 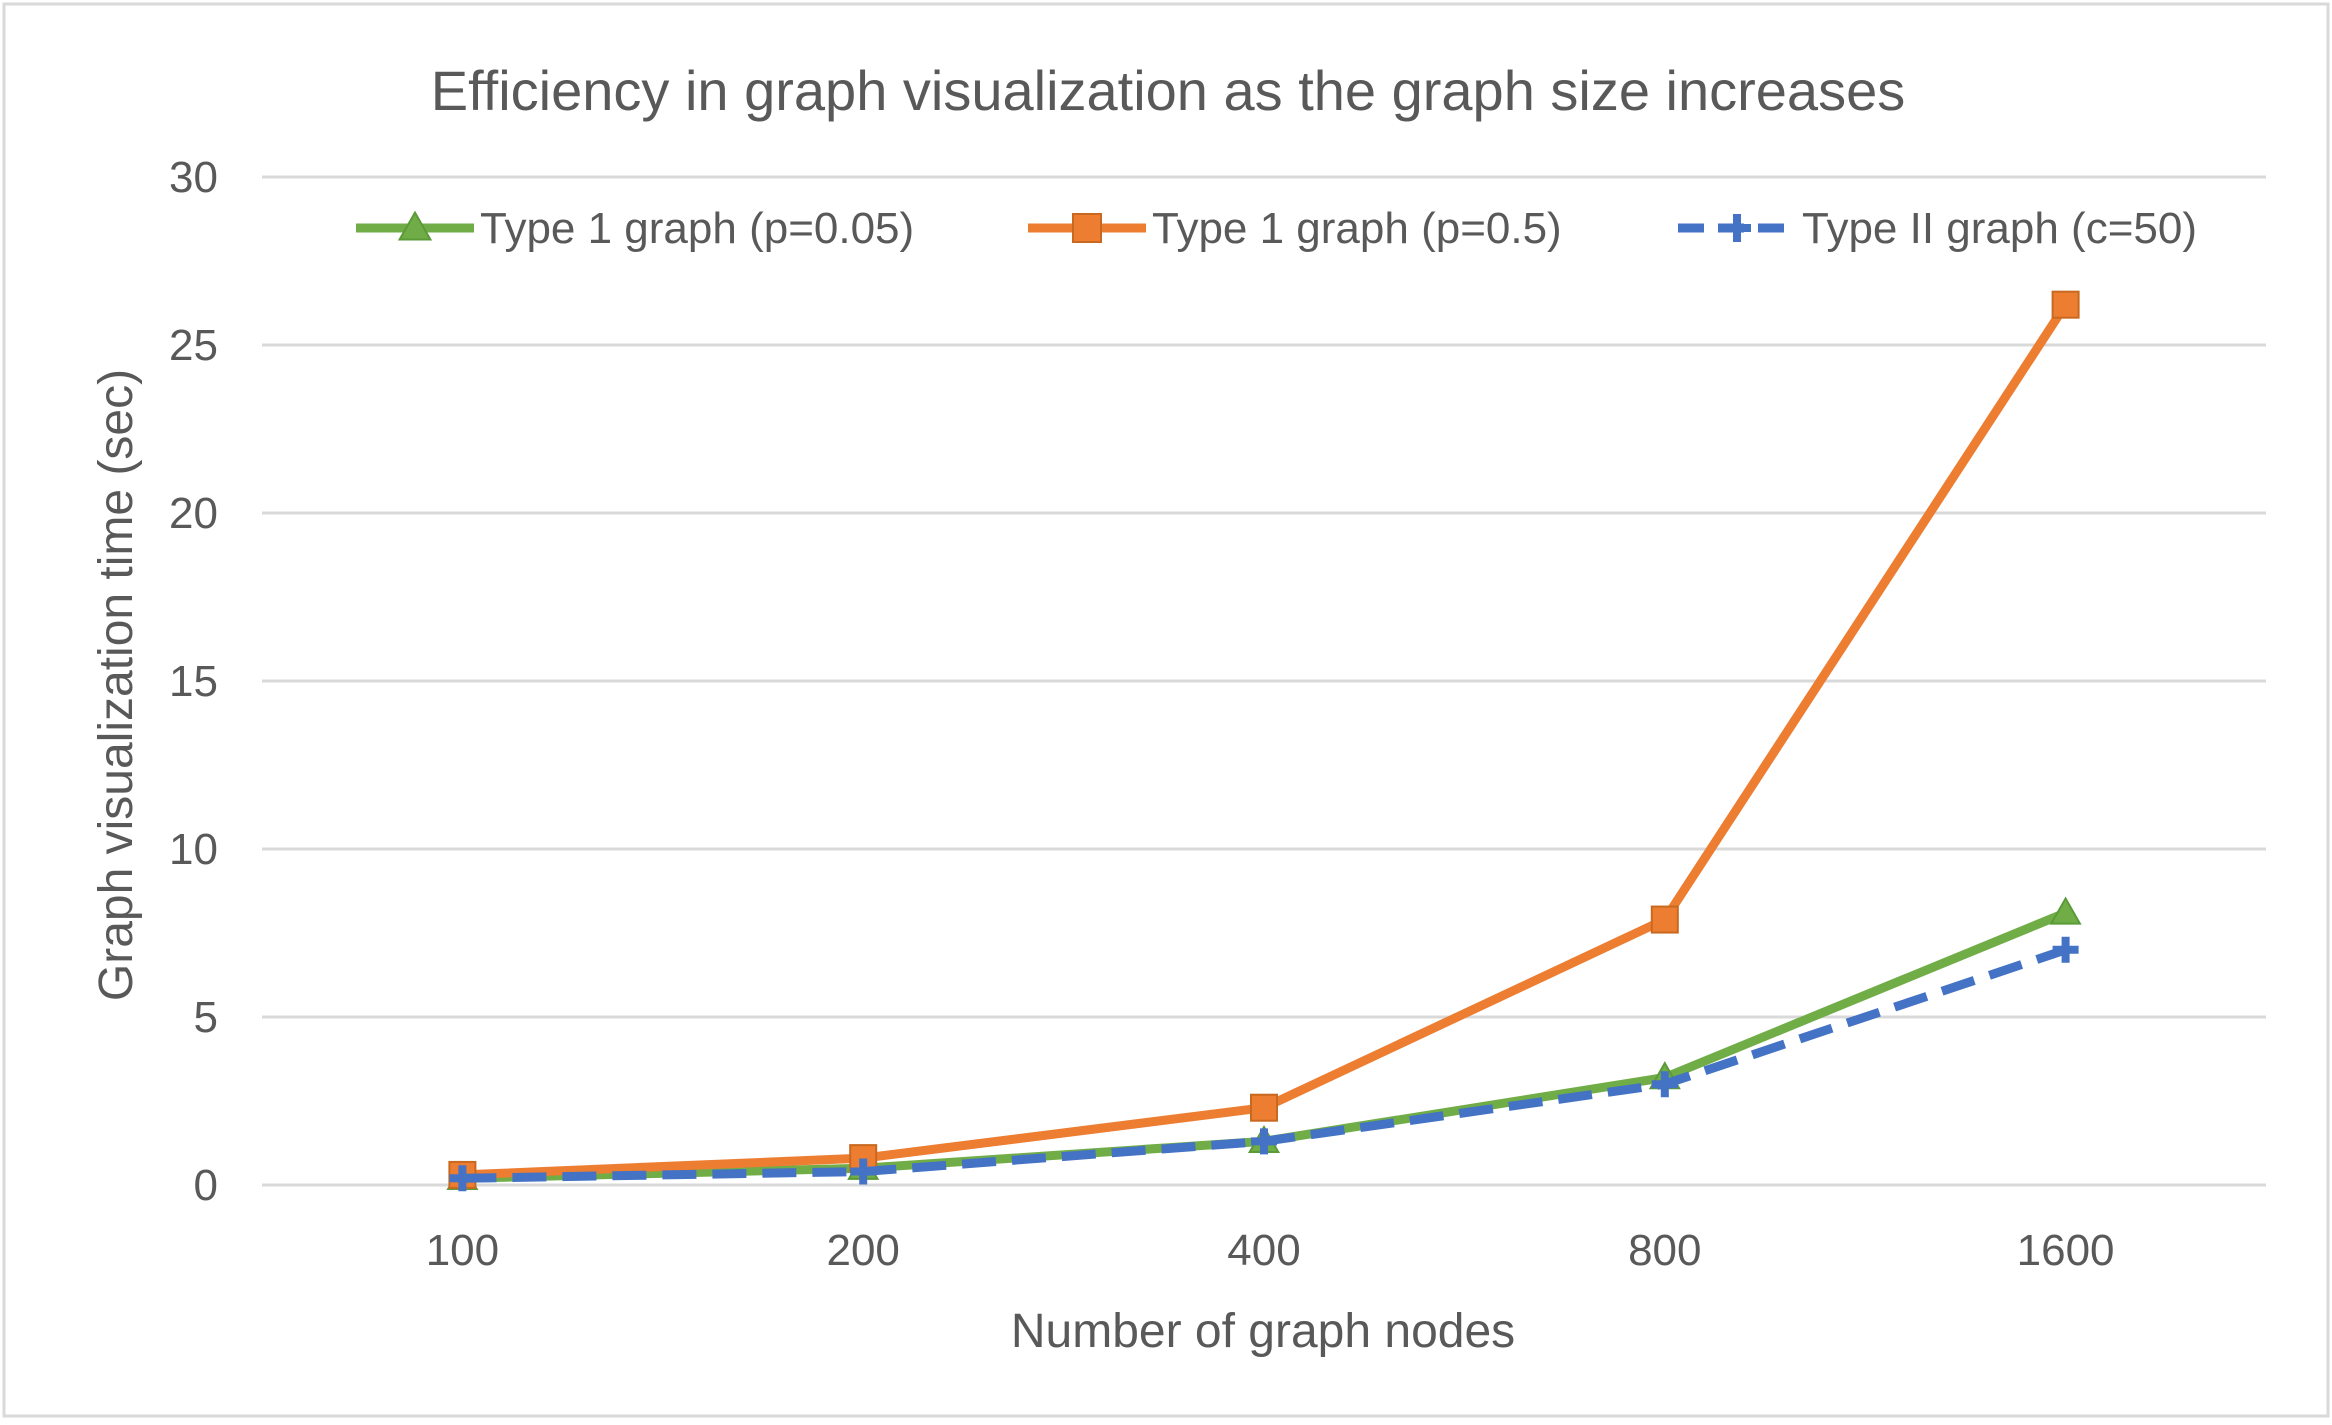 I want to click on x-axis-ticks: 100 200 400 800 1600, so click(x=1270, y=1250).